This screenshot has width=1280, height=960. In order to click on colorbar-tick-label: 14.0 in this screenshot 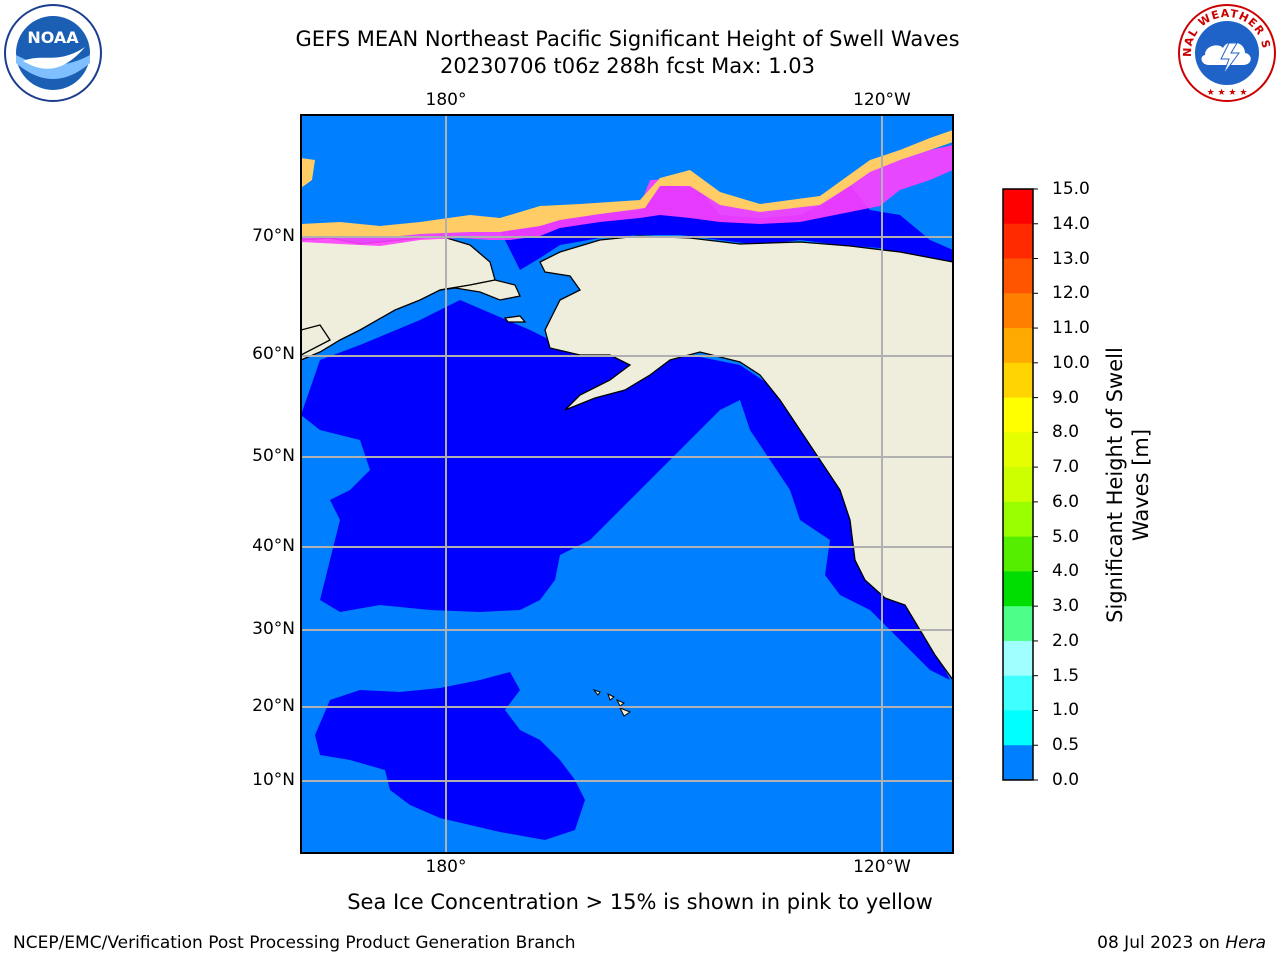, I will do `click(1071, 223)`.